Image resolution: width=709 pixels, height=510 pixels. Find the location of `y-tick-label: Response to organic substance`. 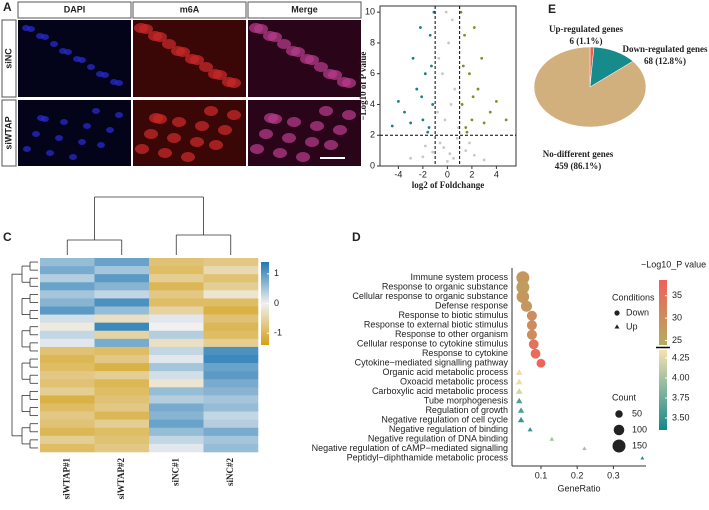

y-tick-label: Response to organic substance is located at coordinates (445, 287).